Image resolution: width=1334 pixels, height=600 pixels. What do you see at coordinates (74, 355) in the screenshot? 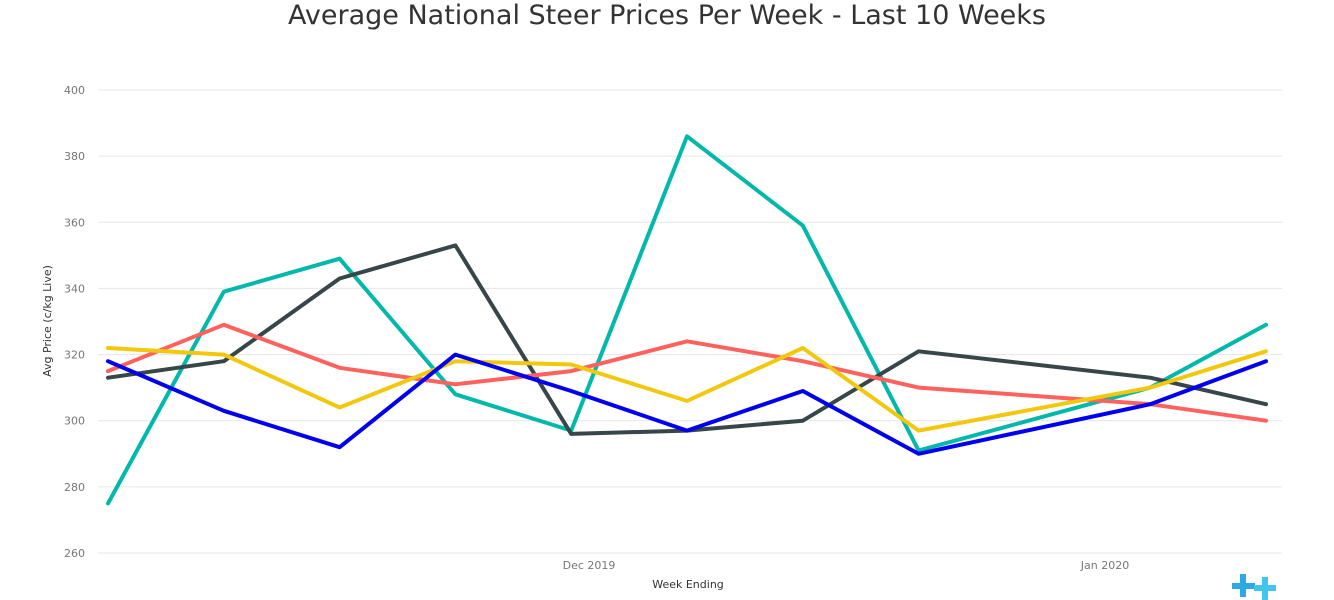
I see `y-tick-label: 320` at bounding box center [74, 355].